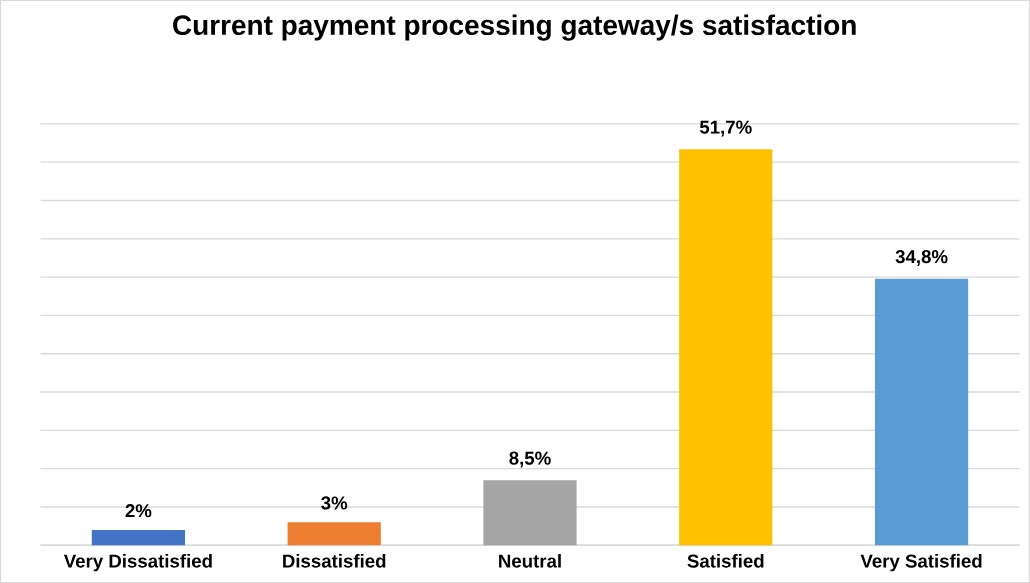 This screenshot has height=583, width=1030. Describe the element at coordinates (137, 562) in the screenshot. I see `x-tick-label: Very Dissatisfied` at that location.